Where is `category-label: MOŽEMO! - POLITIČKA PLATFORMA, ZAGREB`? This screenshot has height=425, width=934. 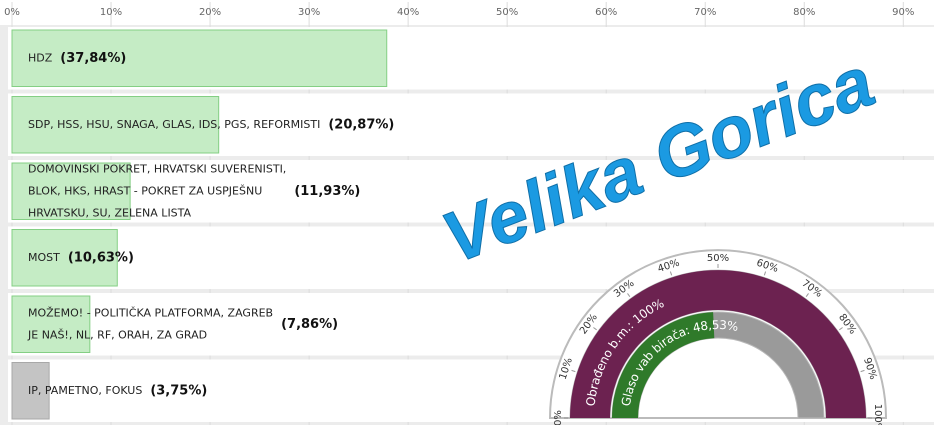 category-label: MOŽEMO! - POLITIČKA PLATFORMA, ZAGREB is located at coordinates (150, 312).